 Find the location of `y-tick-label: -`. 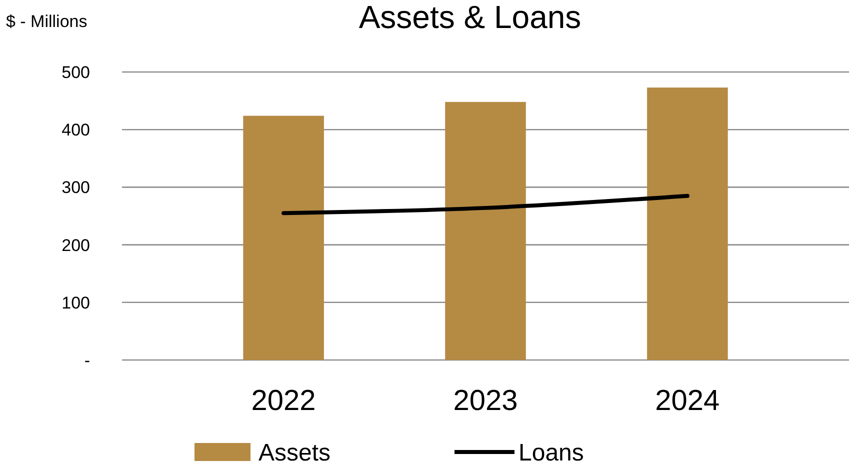

y-tick-label: - is located at coordinates (87, 360).